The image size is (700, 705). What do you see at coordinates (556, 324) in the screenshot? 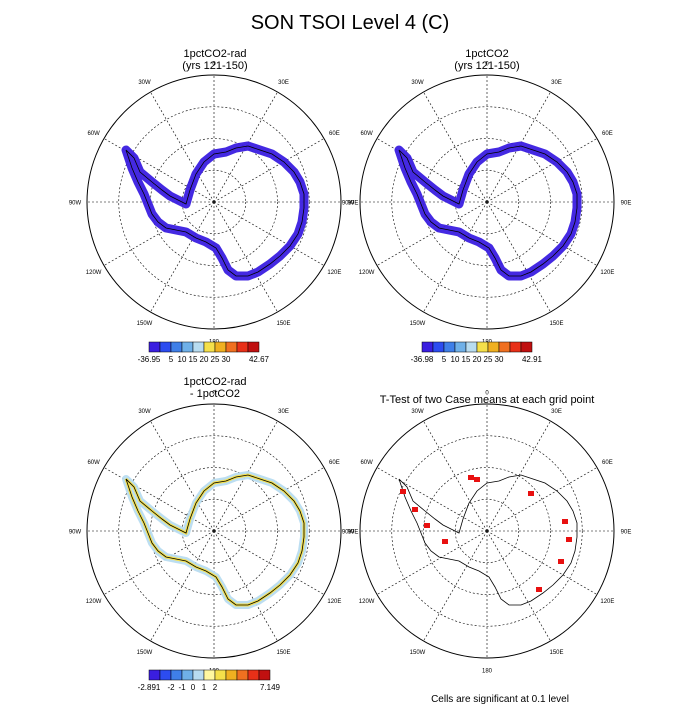
I see `panel-2-map-lon-label: 150E` at bounding box center [556, 324].